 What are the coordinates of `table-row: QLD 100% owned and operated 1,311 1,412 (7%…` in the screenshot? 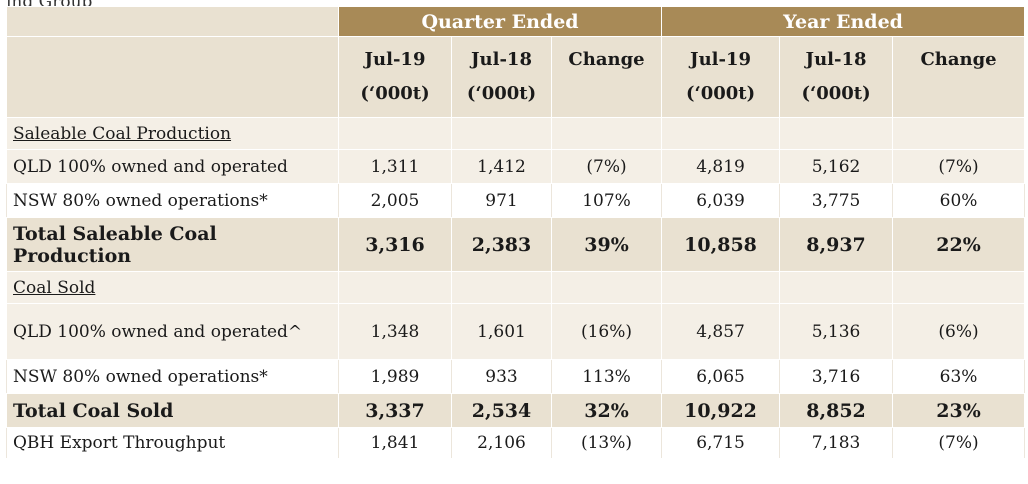 It's located at (516, 166).